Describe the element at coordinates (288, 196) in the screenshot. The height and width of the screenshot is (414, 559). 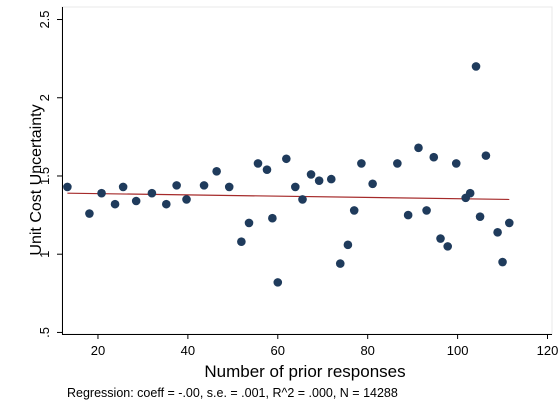
I see `regression-fit-line` at that location.